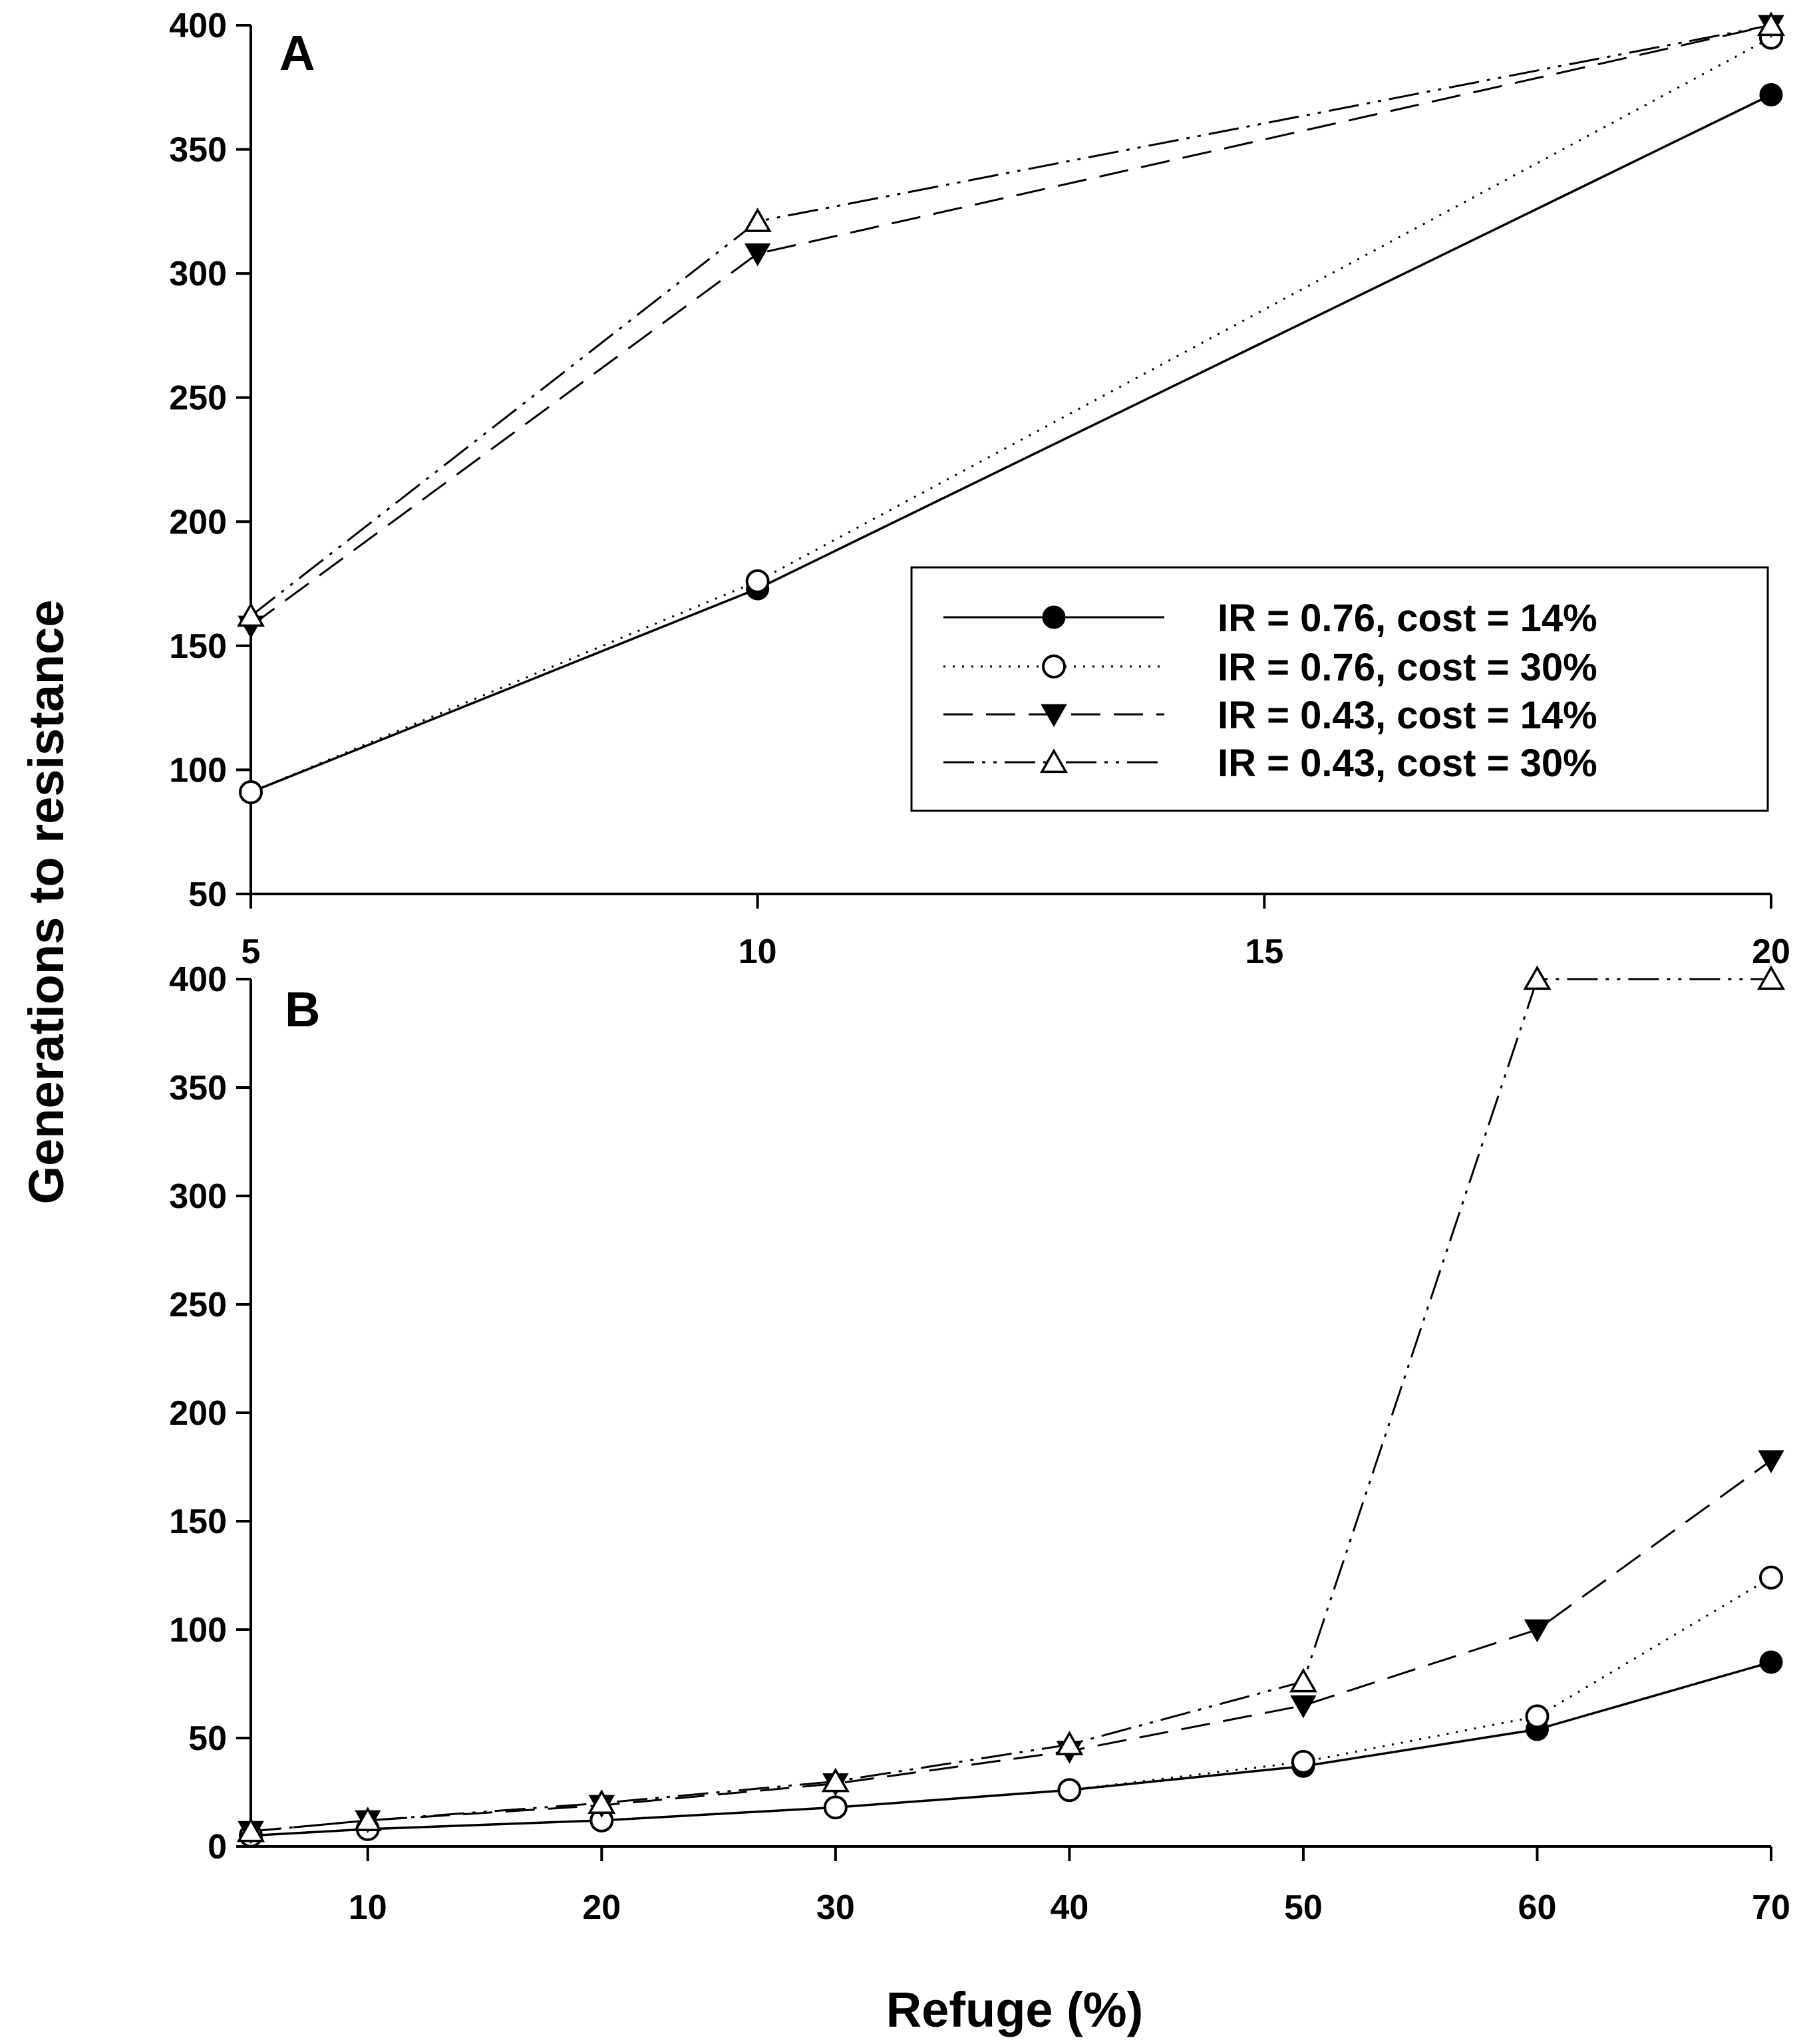  I want to click on panel-a-y-tick-label: 100, so click(198, 770).